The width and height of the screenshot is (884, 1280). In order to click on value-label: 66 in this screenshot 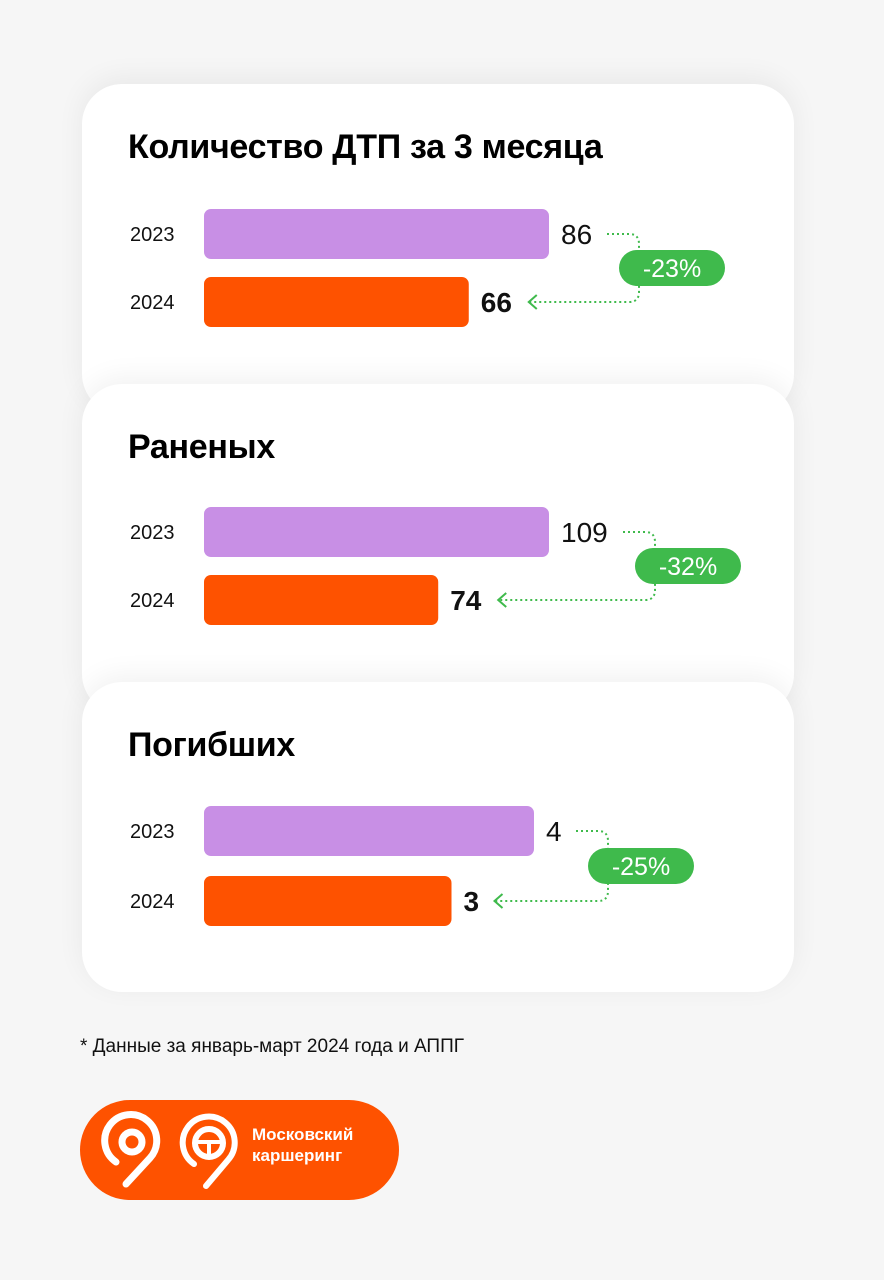, I will do `click(496, 302)`.